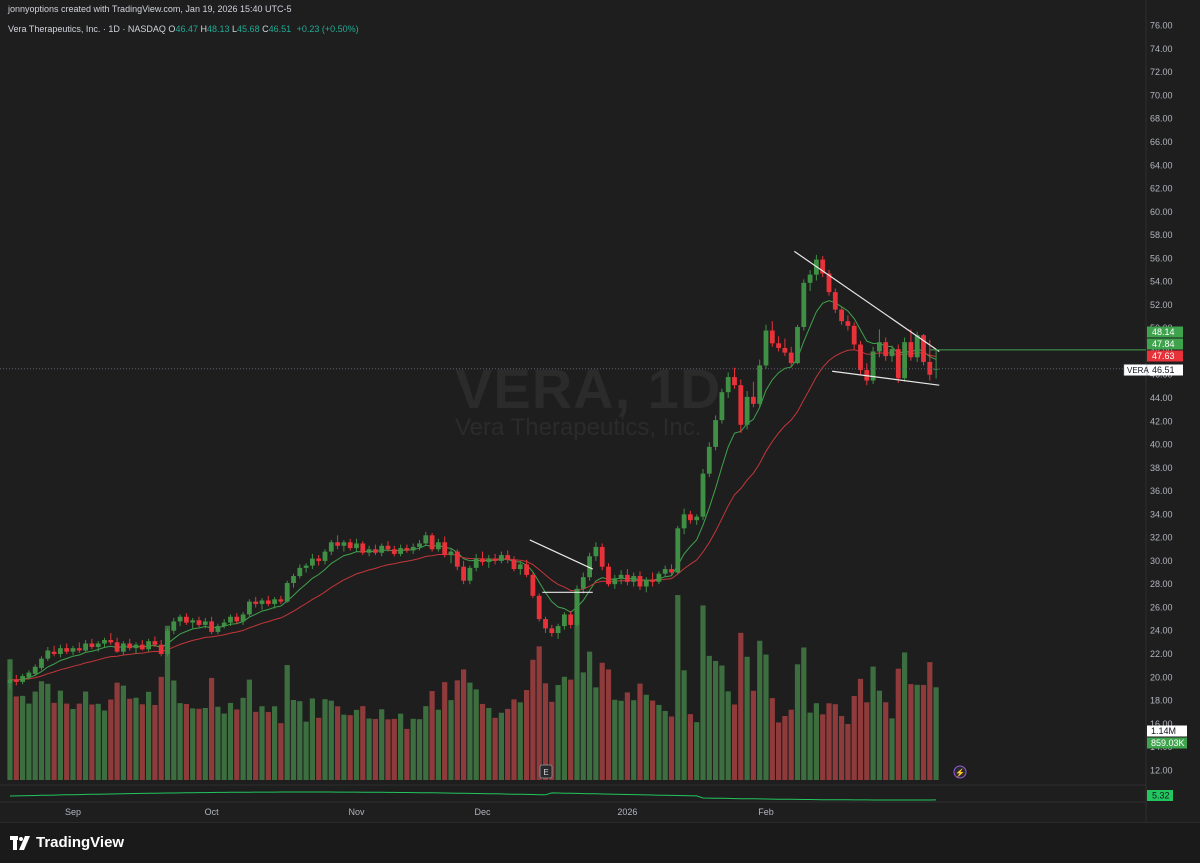 The height and width of the screenshot is (863, 1200). What do you see at coordinates (960, 772) in the screenshot?
I see `lightning-icon` at bounding box center [960, 772].